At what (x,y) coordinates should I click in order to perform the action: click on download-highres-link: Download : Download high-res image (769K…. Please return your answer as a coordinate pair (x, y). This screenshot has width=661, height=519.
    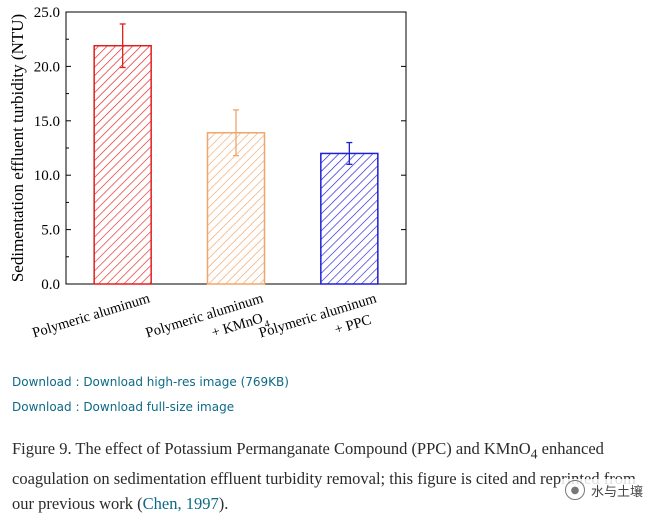
    Looking at the image, I should click on (150, 382).